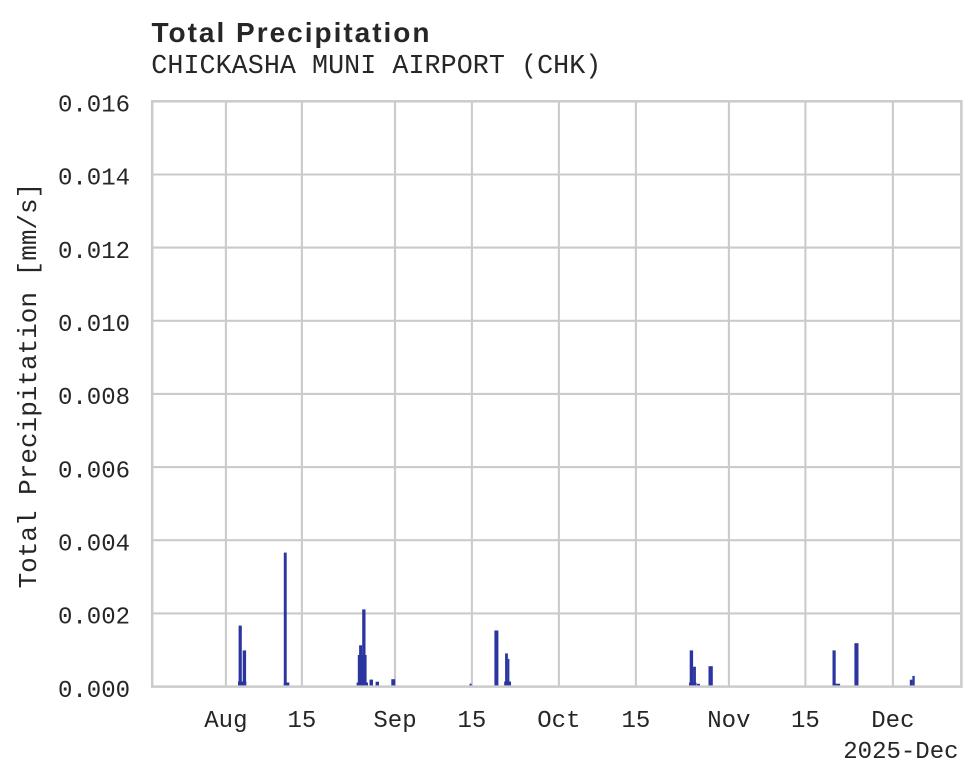 Image resolution: width=980 pixels, height=783 pixels. I want to click on svg-text: Sep, so click(394, 721).